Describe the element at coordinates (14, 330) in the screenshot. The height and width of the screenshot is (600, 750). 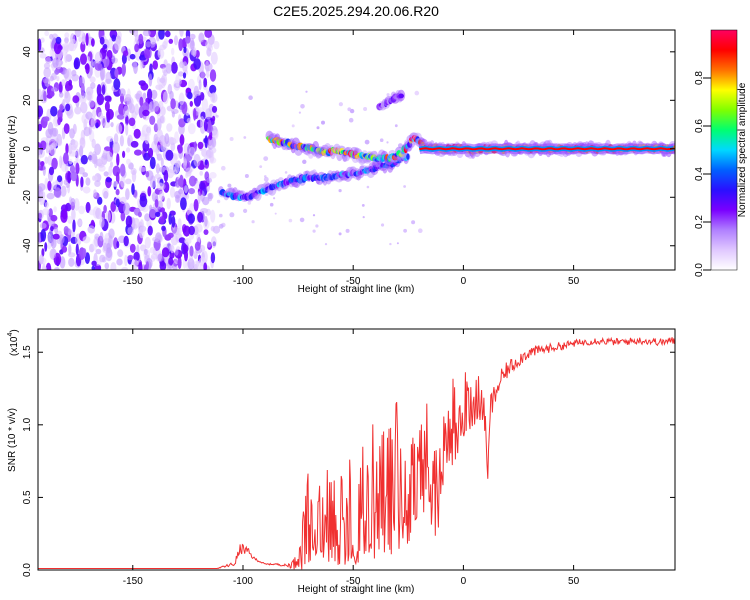
I see `snr-scale-close: )` at that location.